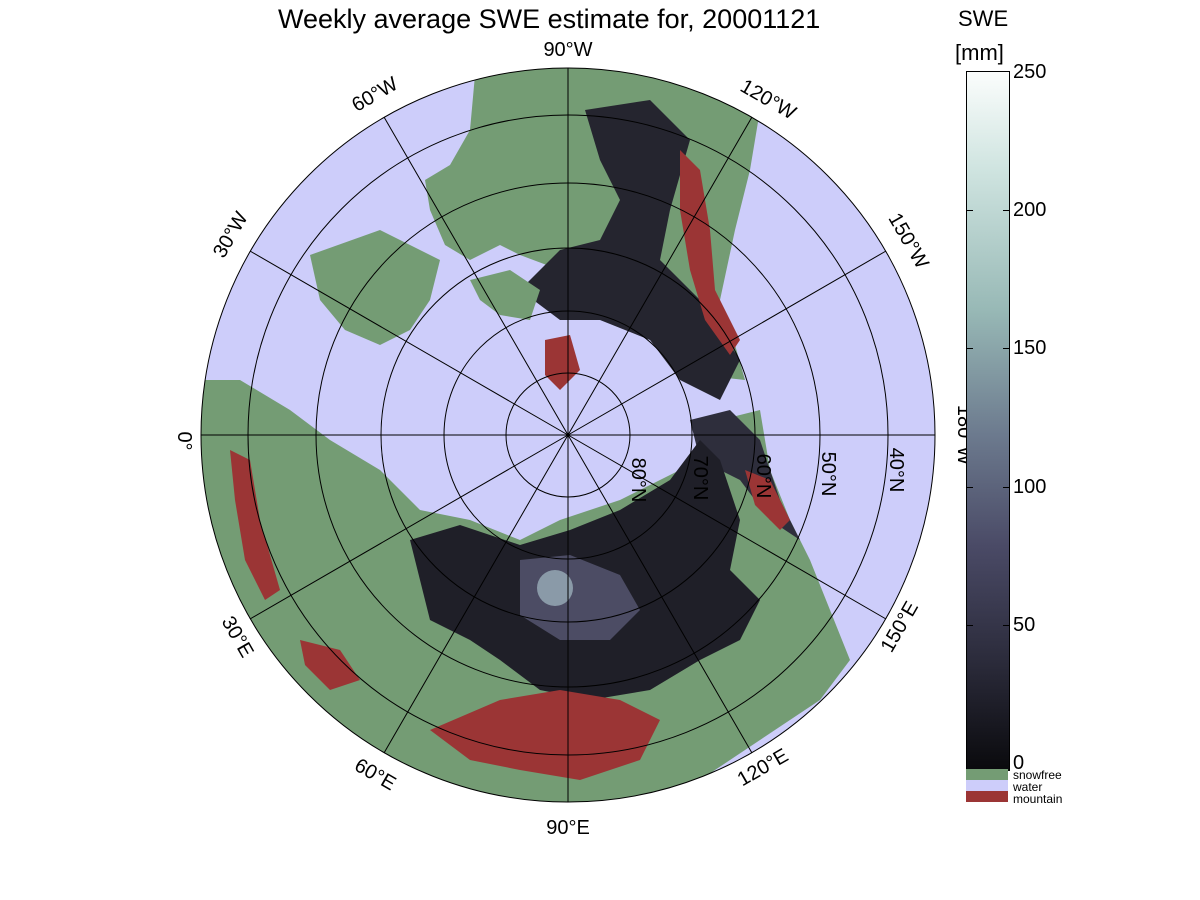 The width and height of the screenshot is (1200, 900). Describe the element at coordinates (231, 235) in the screenshot. I see `lon-label-30w: 30°W` at that location.